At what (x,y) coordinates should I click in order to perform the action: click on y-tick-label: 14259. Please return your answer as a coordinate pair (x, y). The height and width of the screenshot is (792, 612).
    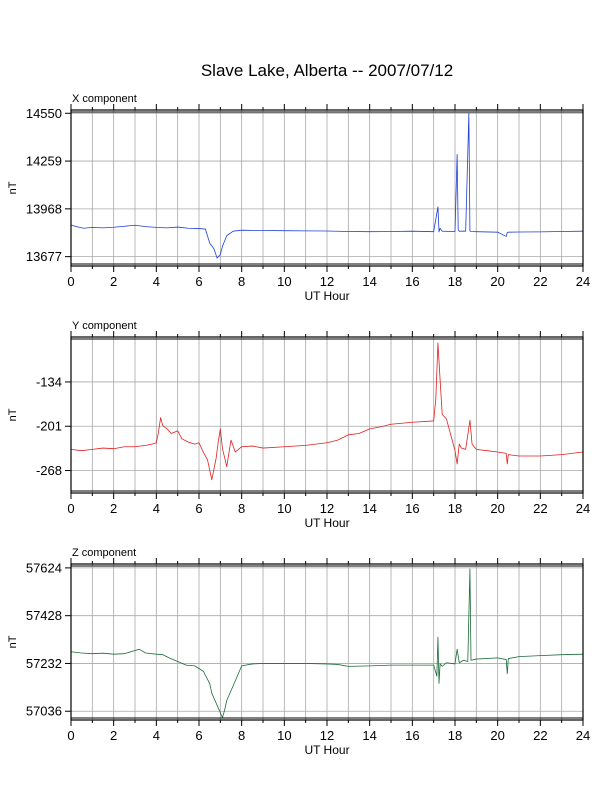
    Looking at the image, I should click on (44, 161).